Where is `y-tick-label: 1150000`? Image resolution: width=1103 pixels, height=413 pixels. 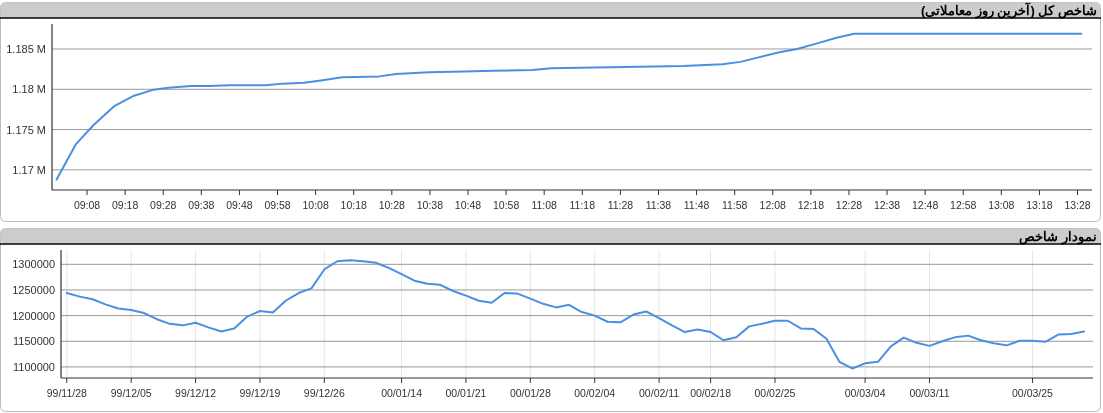 y-tick-label: 1150000 is located at coordinates (33, 341).